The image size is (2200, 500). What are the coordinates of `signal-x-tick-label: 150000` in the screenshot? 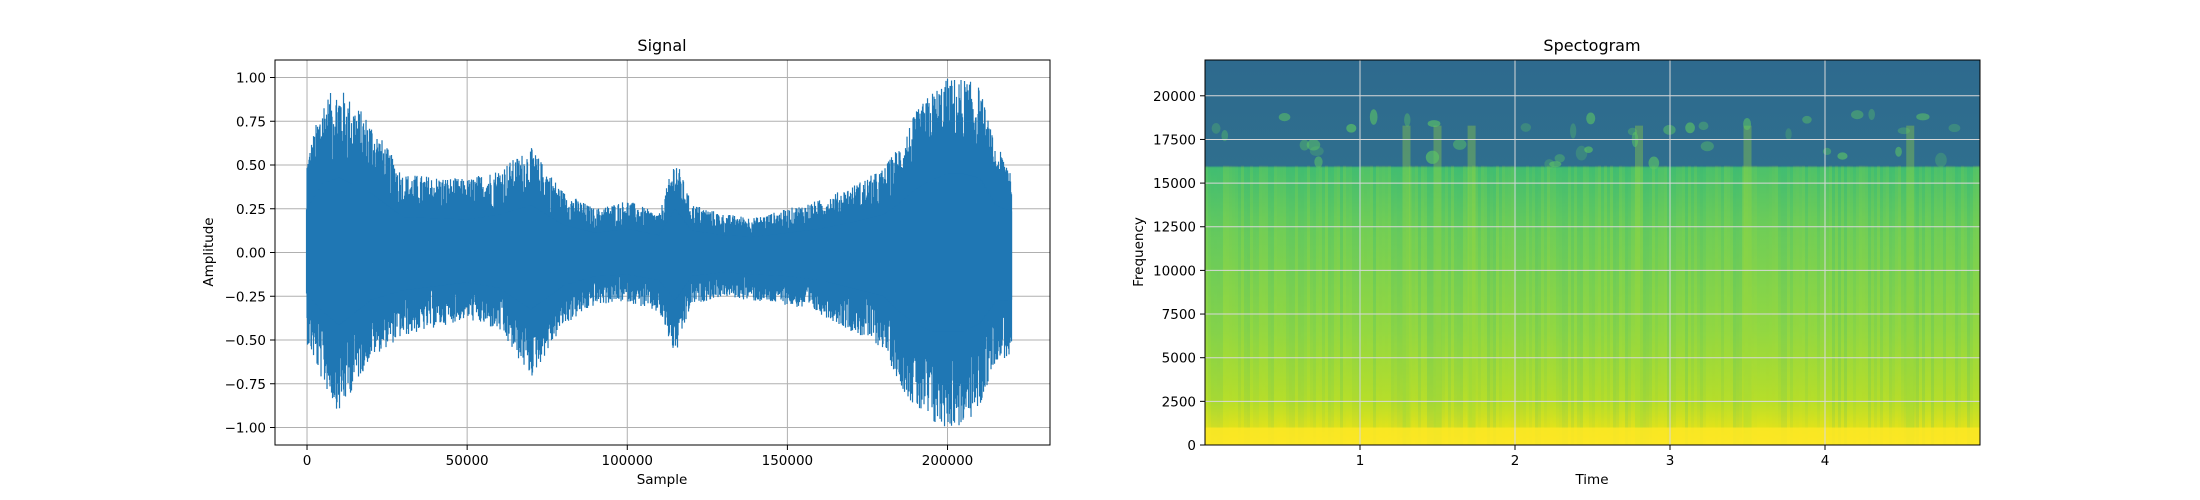 It's located at (788, 461).